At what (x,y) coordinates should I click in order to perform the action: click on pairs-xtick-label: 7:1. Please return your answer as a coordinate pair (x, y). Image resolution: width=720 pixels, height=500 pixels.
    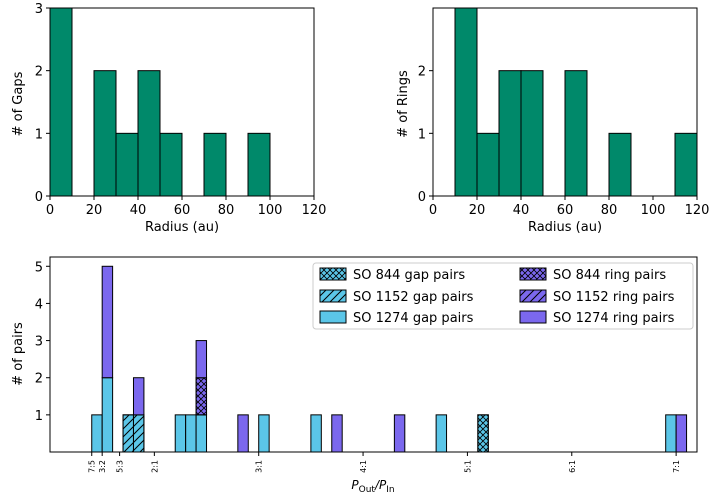
    Looking at the image, I should click on (676, 466).